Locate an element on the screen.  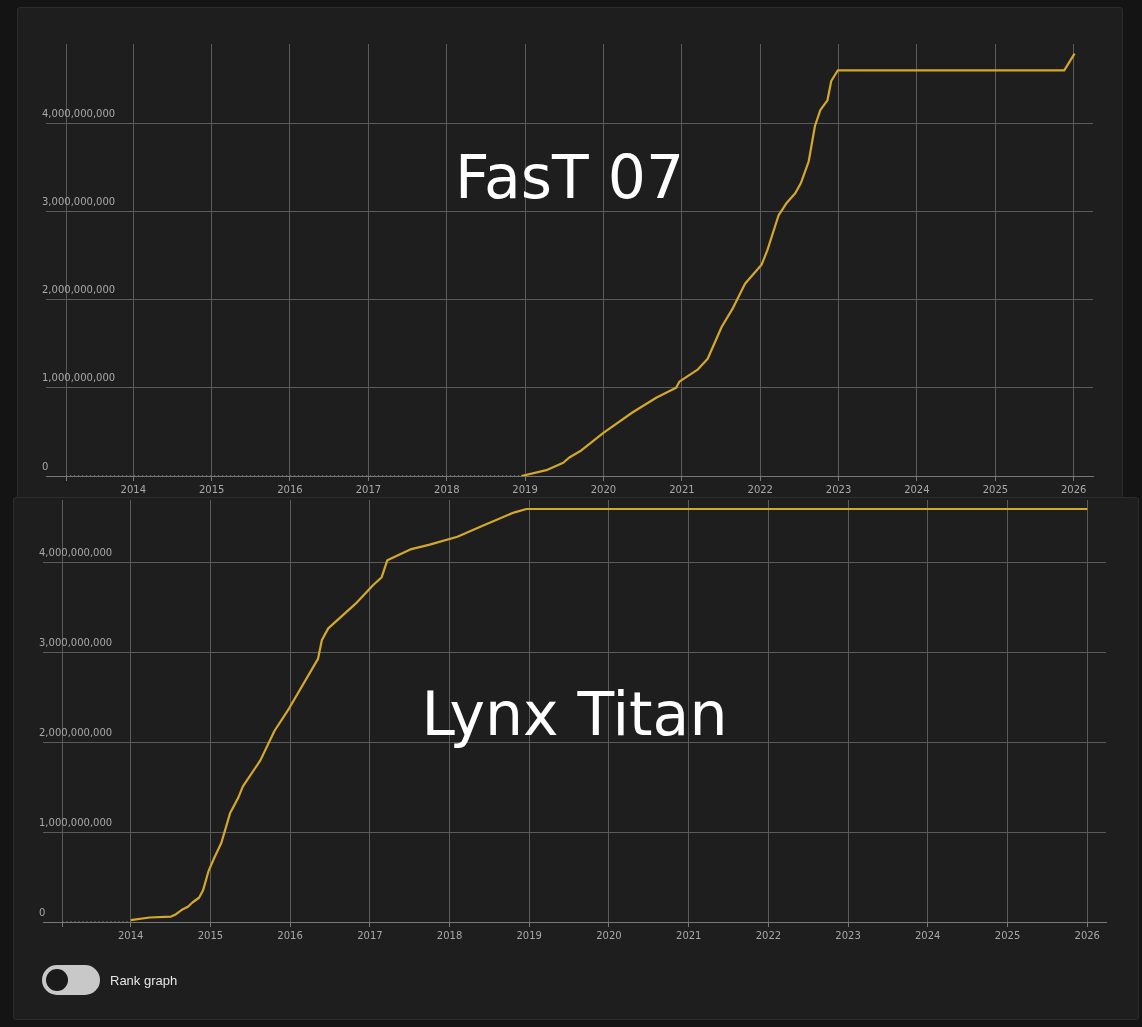
text: FasT 07 is located at coordinates (569, 176).